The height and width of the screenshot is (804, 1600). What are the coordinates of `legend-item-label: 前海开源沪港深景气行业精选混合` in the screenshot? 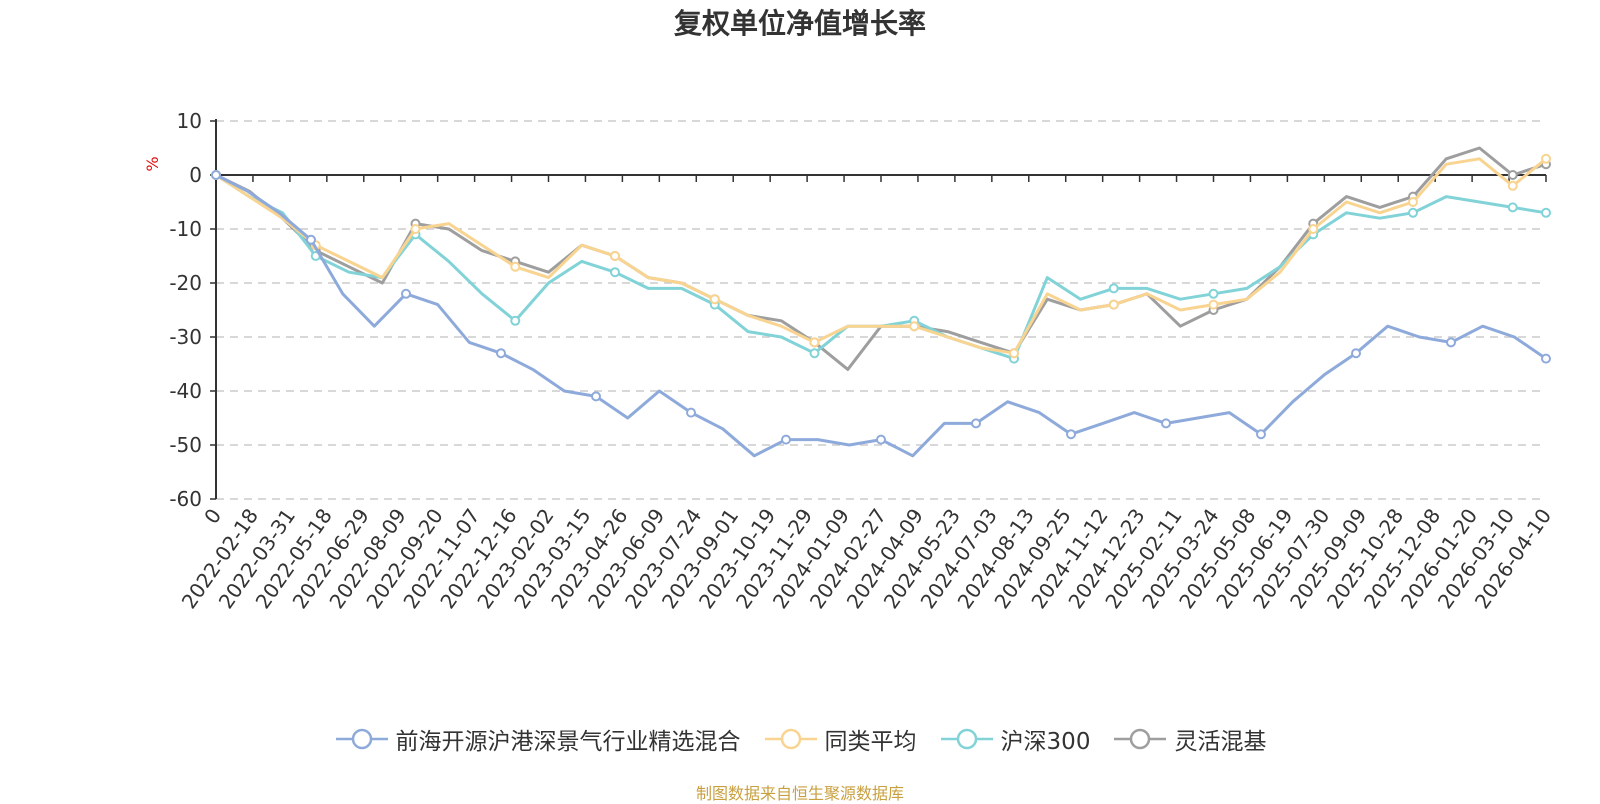 It's located at (568, 742).